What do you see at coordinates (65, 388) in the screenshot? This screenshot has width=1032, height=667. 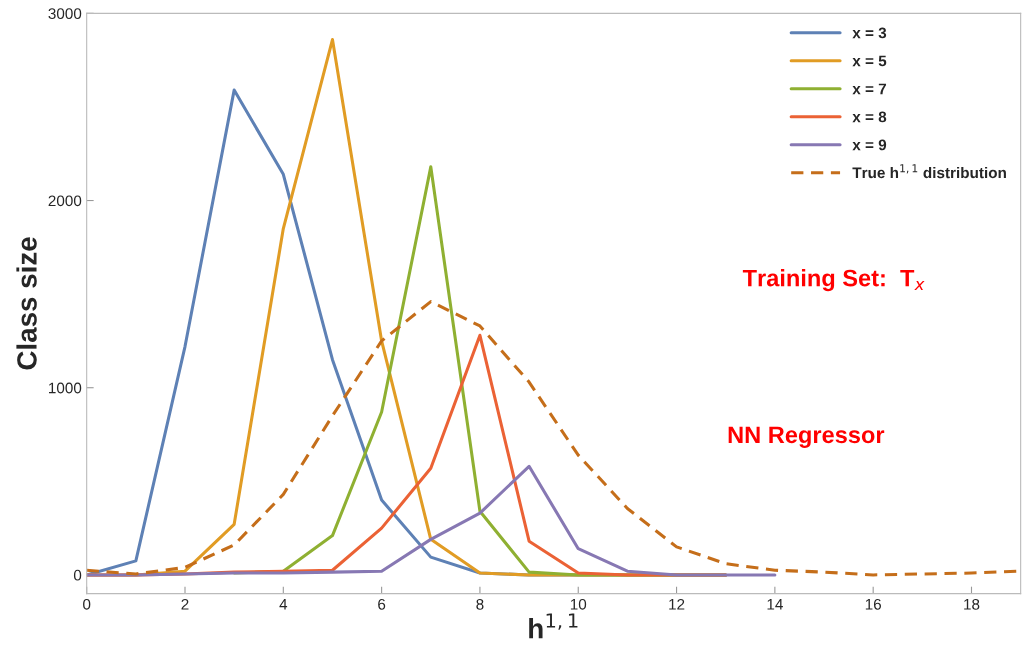 I see `y-tick-label: 1000` at bounding box center [65, 388].